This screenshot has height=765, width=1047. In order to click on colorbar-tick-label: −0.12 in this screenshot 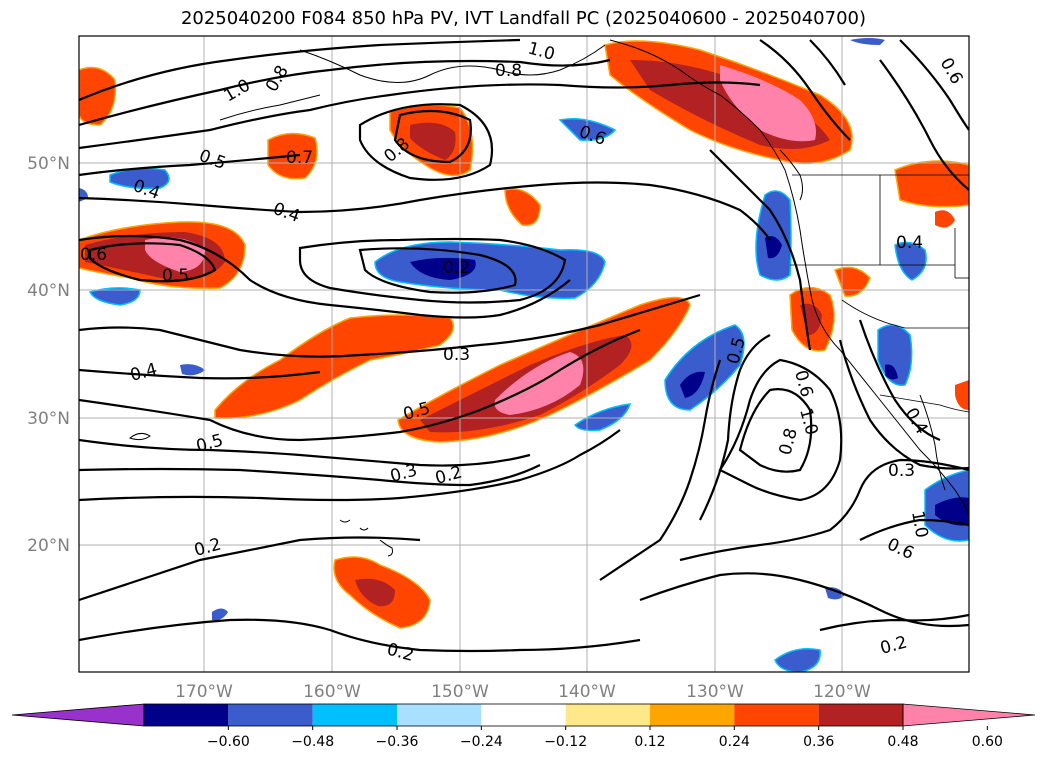, I will do `click(565, 742)`.